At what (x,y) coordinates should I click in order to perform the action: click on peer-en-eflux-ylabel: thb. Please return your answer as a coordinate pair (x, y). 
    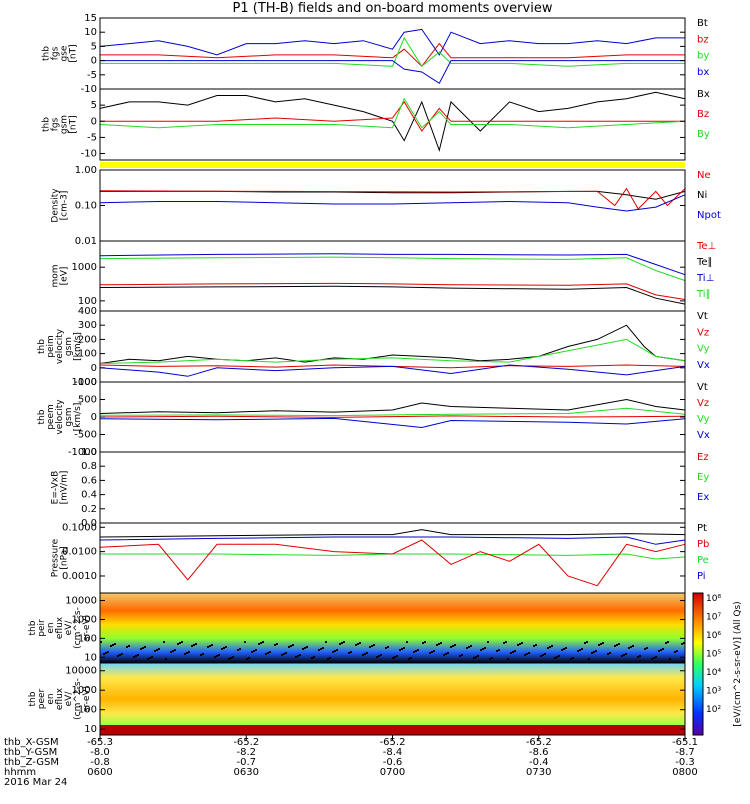
    Looking at the image, I should click on (33, 698).